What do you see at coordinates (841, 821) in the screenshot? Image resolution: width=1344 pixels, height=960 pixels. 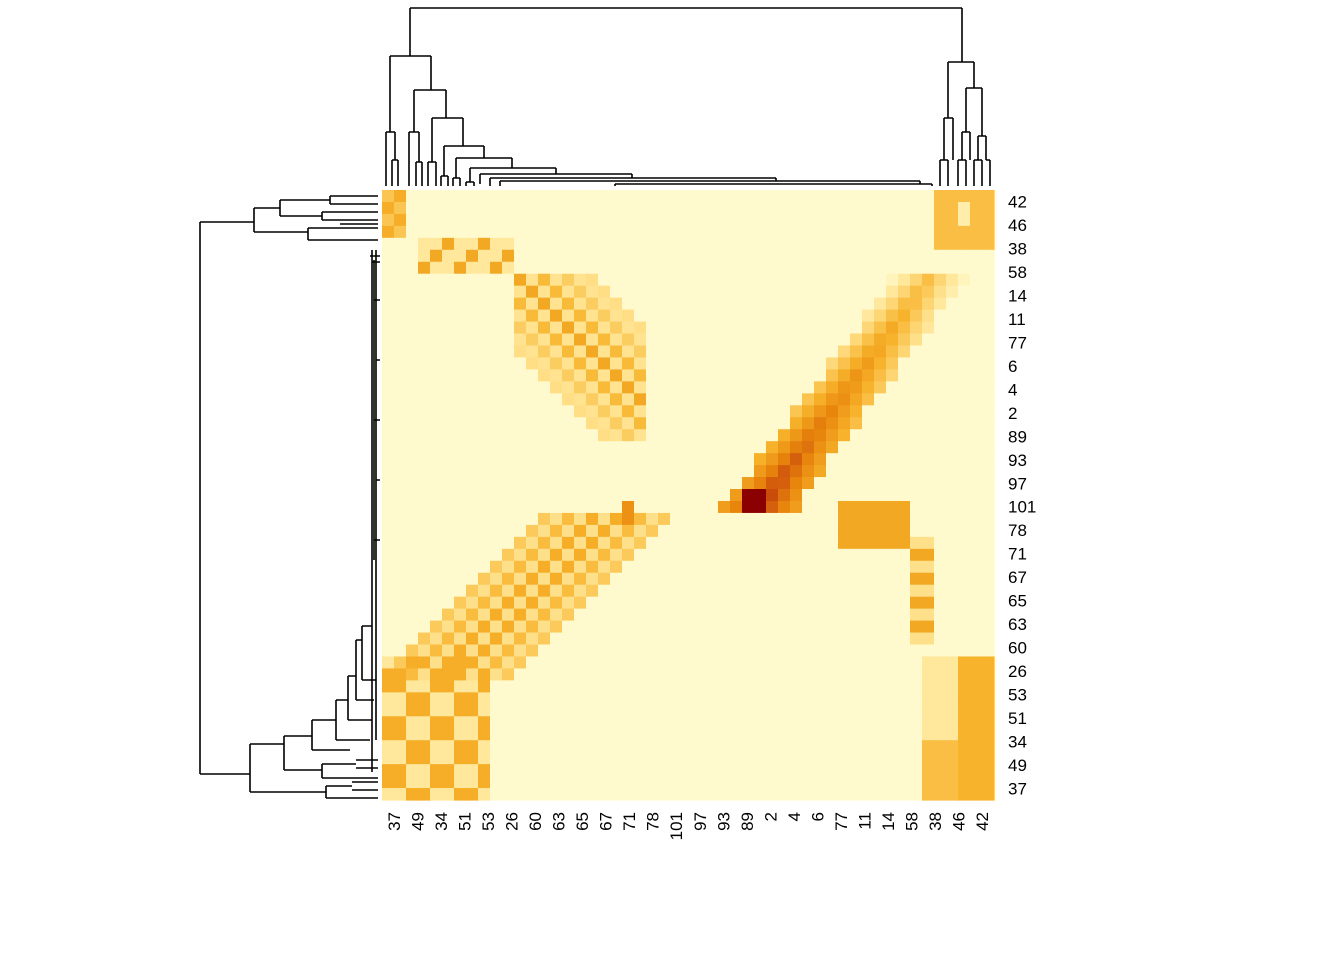 I see `column-label: 77` at bounding box center [841, 821].